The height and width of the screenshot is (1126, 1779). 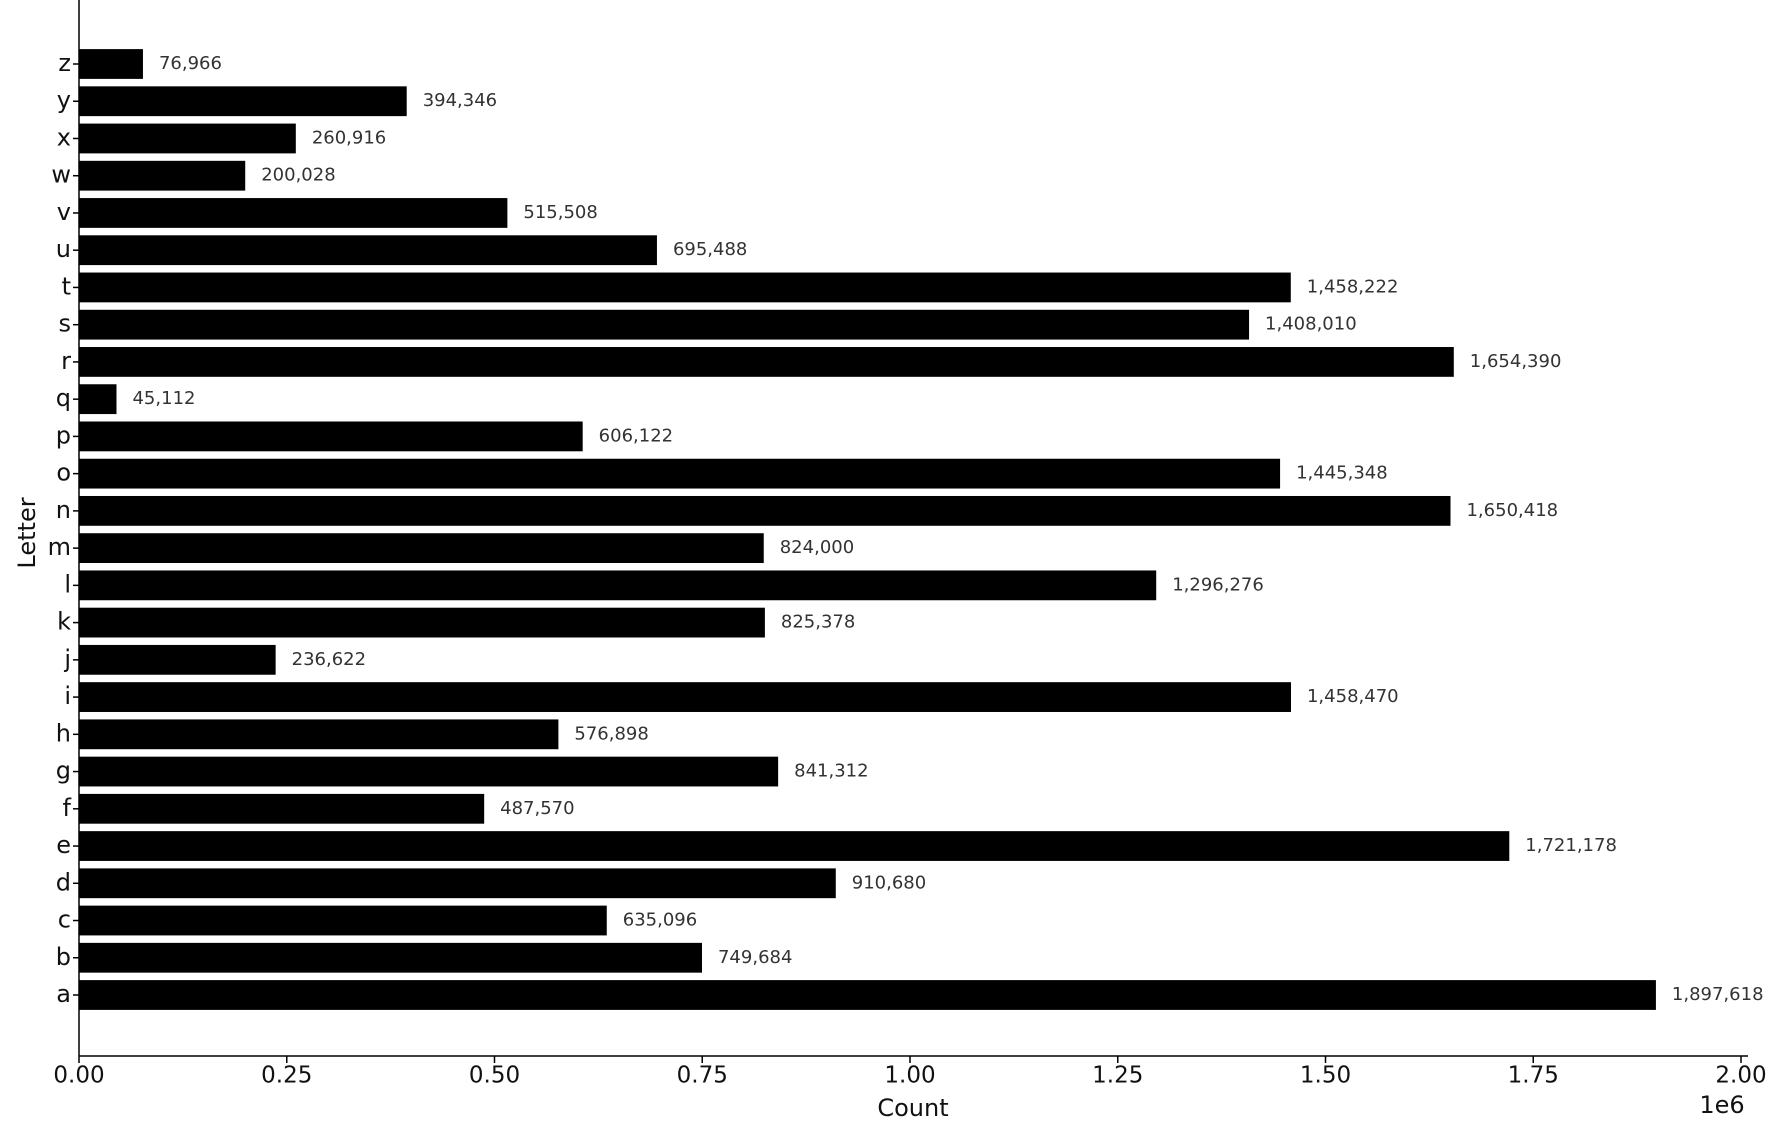 I want to click on y-tick-label: k, so click(x=64, y=622).